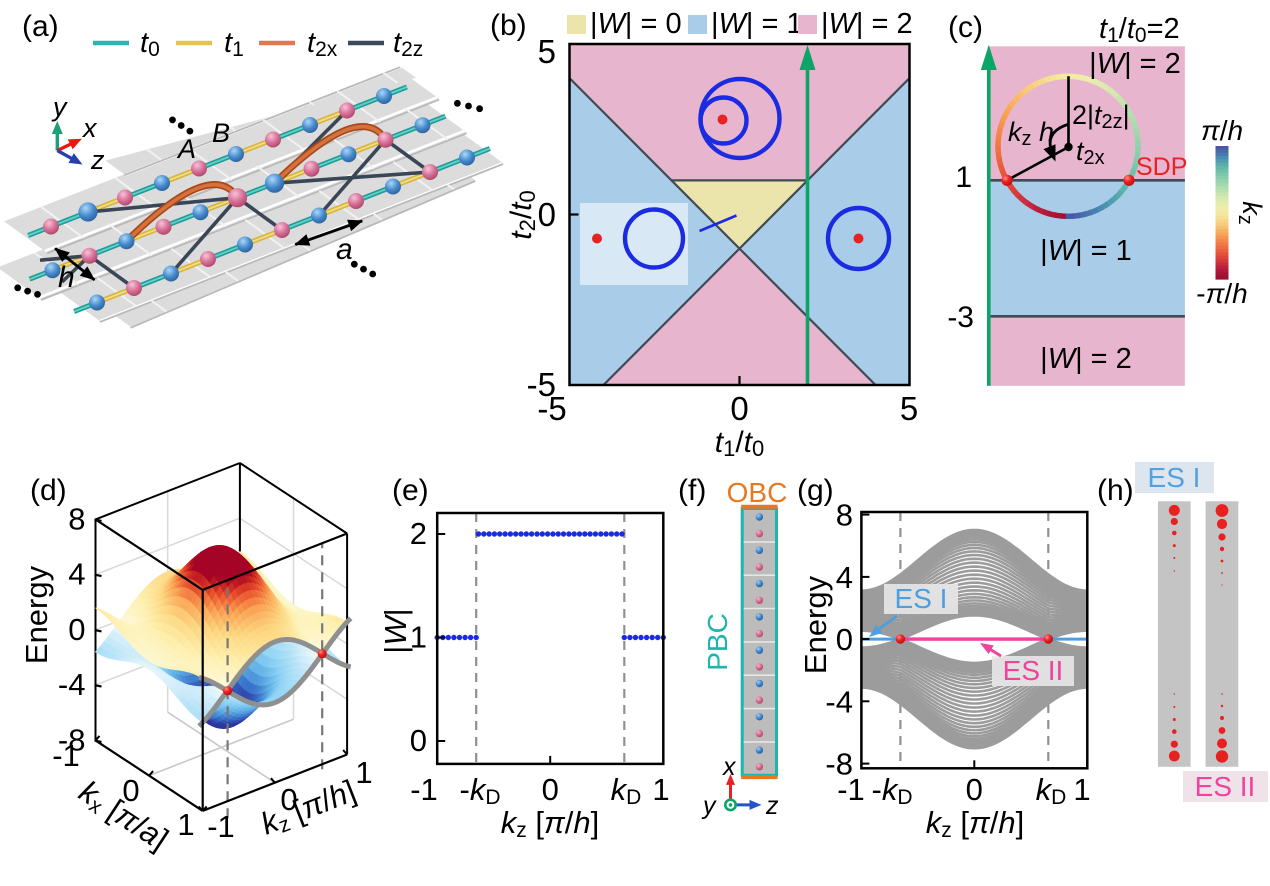 The image size is (1270, 886). What do you see at coordinates (150, 44) in the screenshot?
I see `svg-text: t0` at bounding box center [150, 44].